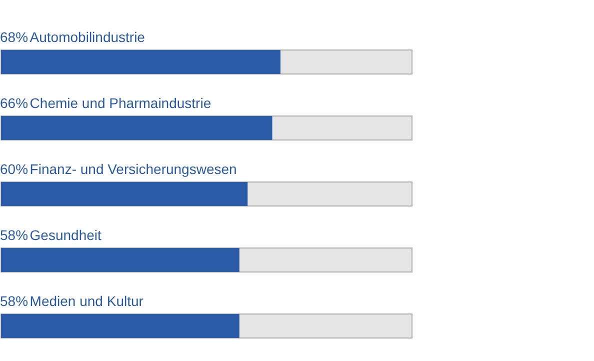  What do you see at coordinates (14, 169) in the screenshot?
I see `data-label: 60%` at bounding box center [14, 169].